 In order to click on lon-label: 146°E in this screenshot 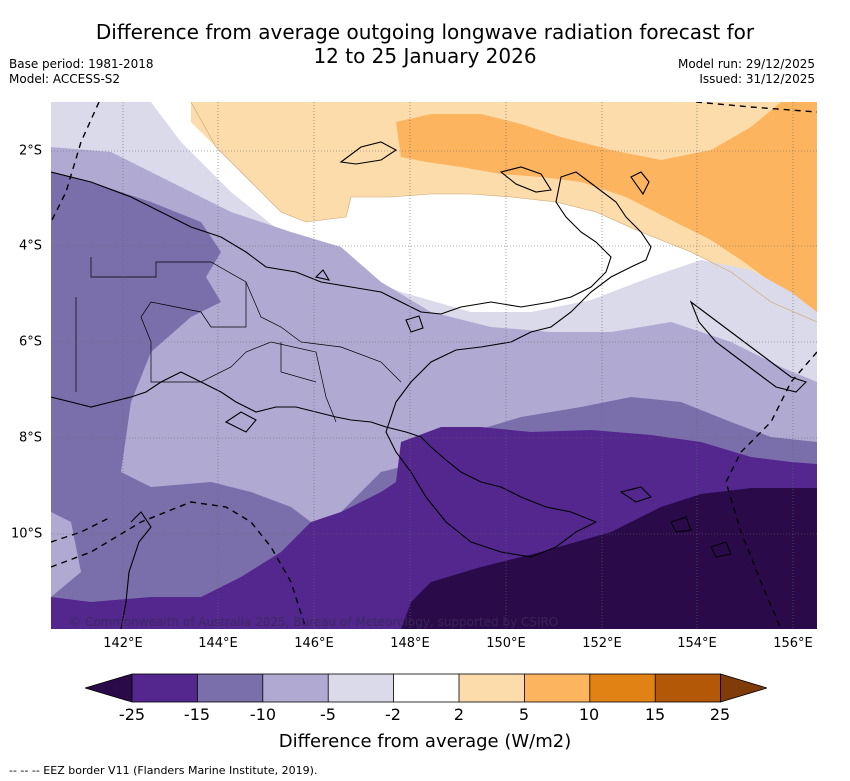, I will do `click(314, 643)`.